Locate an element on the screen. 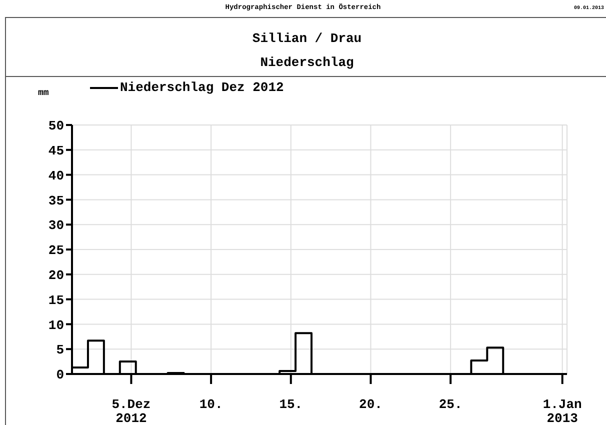 This screenshot has height=425, width=606. legend-label: Niederschlag Dez 2012 is located at coordinates (202, 87).